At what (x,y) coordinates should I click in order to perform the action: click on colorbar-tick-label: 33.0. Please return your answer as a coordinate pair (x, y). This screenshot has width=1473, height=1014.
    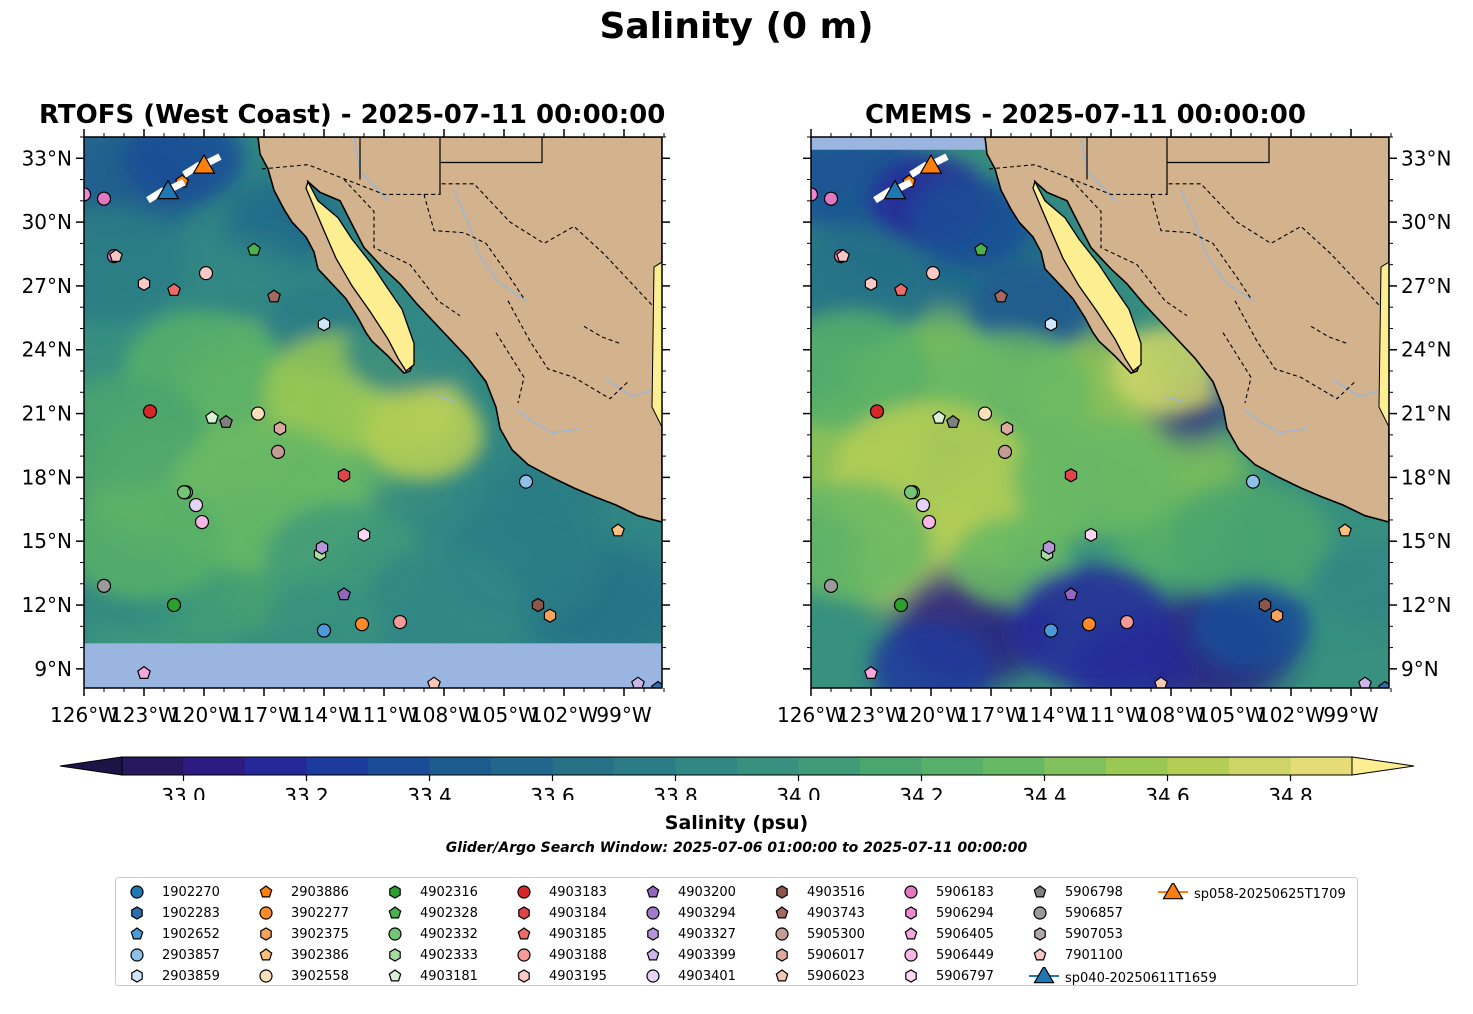
    Looking at the image, I should click on (183, 792).